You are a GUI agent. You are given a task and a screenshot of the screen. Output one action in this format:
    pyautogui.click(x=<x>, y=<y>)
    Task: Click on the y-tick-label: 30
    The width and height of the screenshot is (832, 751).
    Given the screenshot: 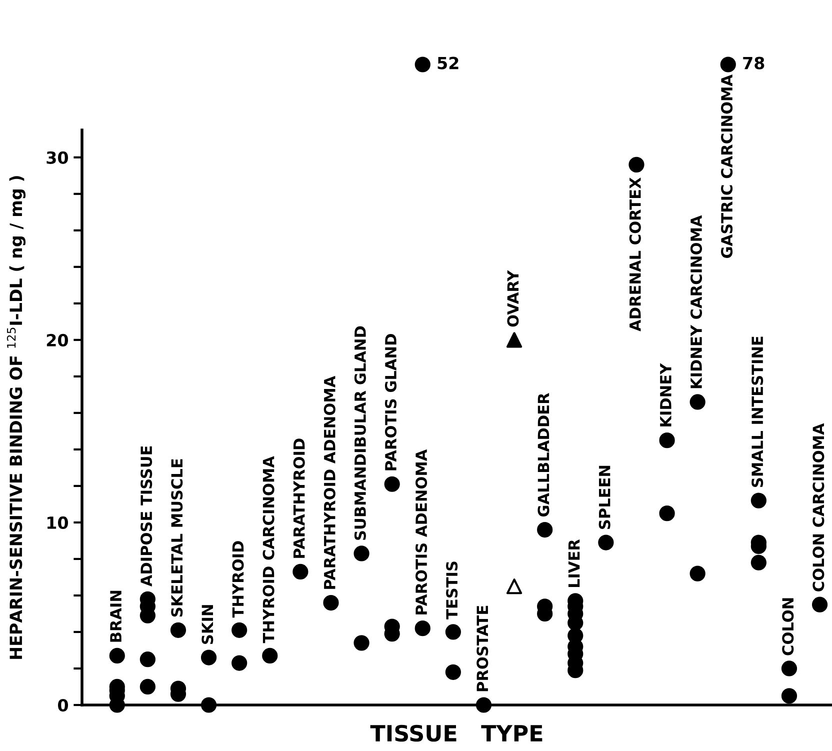 What is the action you would take?
    pyautogui.click(x=57, y=157)
    